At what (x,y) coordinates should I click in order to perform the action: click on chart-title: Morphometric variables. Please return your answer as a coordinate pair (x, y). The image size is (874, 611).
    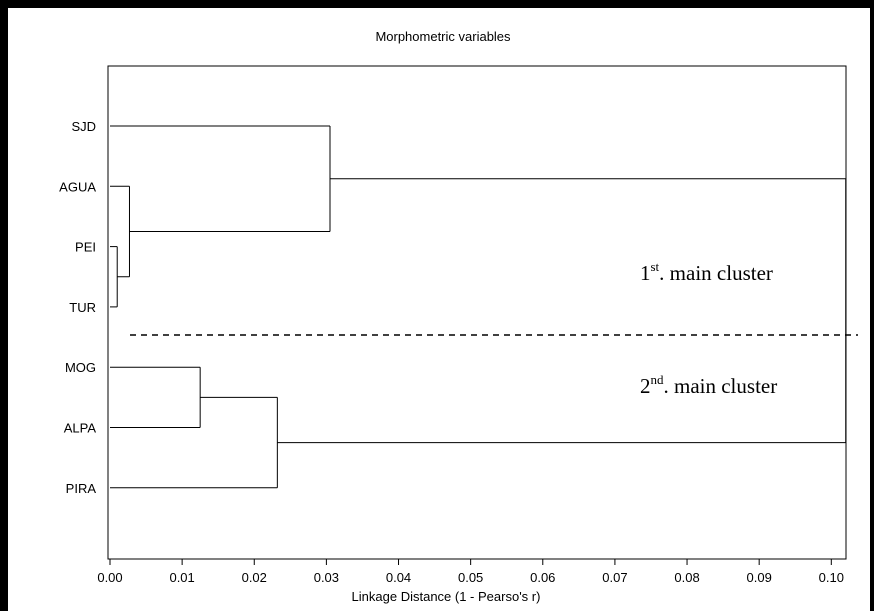
    Looking at the image, I should click on (443, 36).